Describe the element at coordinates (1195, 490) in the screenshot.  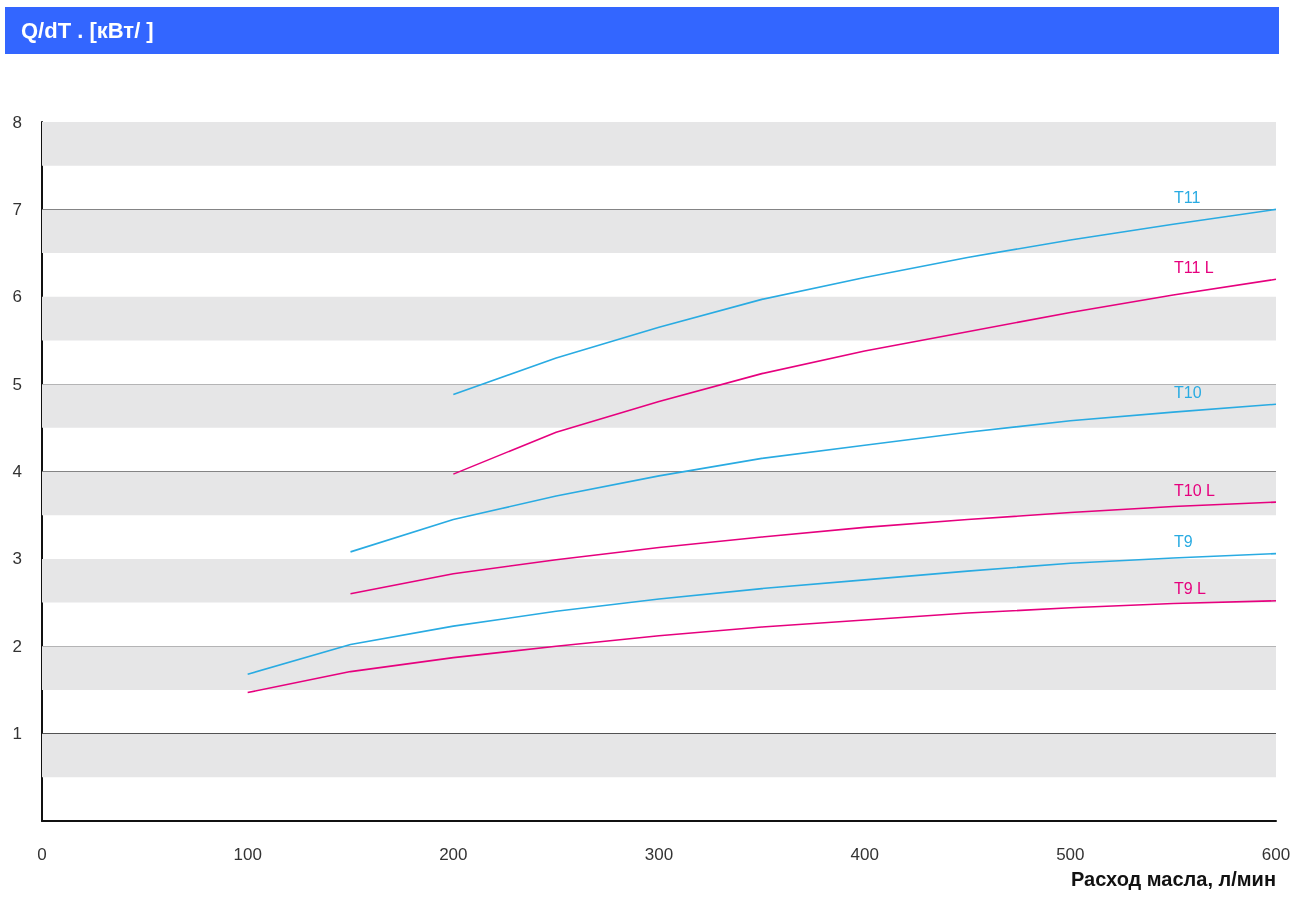
I see `series-label: T10 L` at that location.